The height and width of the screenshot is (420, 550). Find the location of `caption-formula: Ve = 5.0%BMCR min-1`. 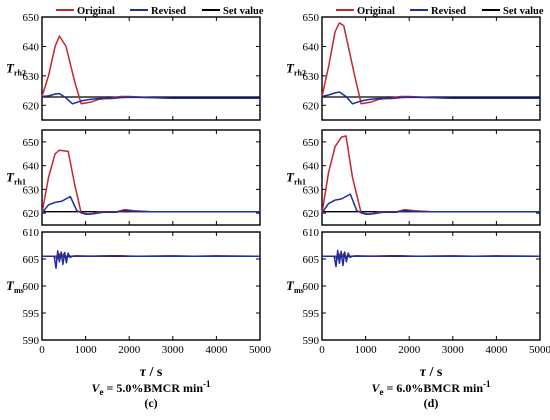

caption-formula: Ve = 5.0%BMCR min-1 is located at coordinates (151, 388).